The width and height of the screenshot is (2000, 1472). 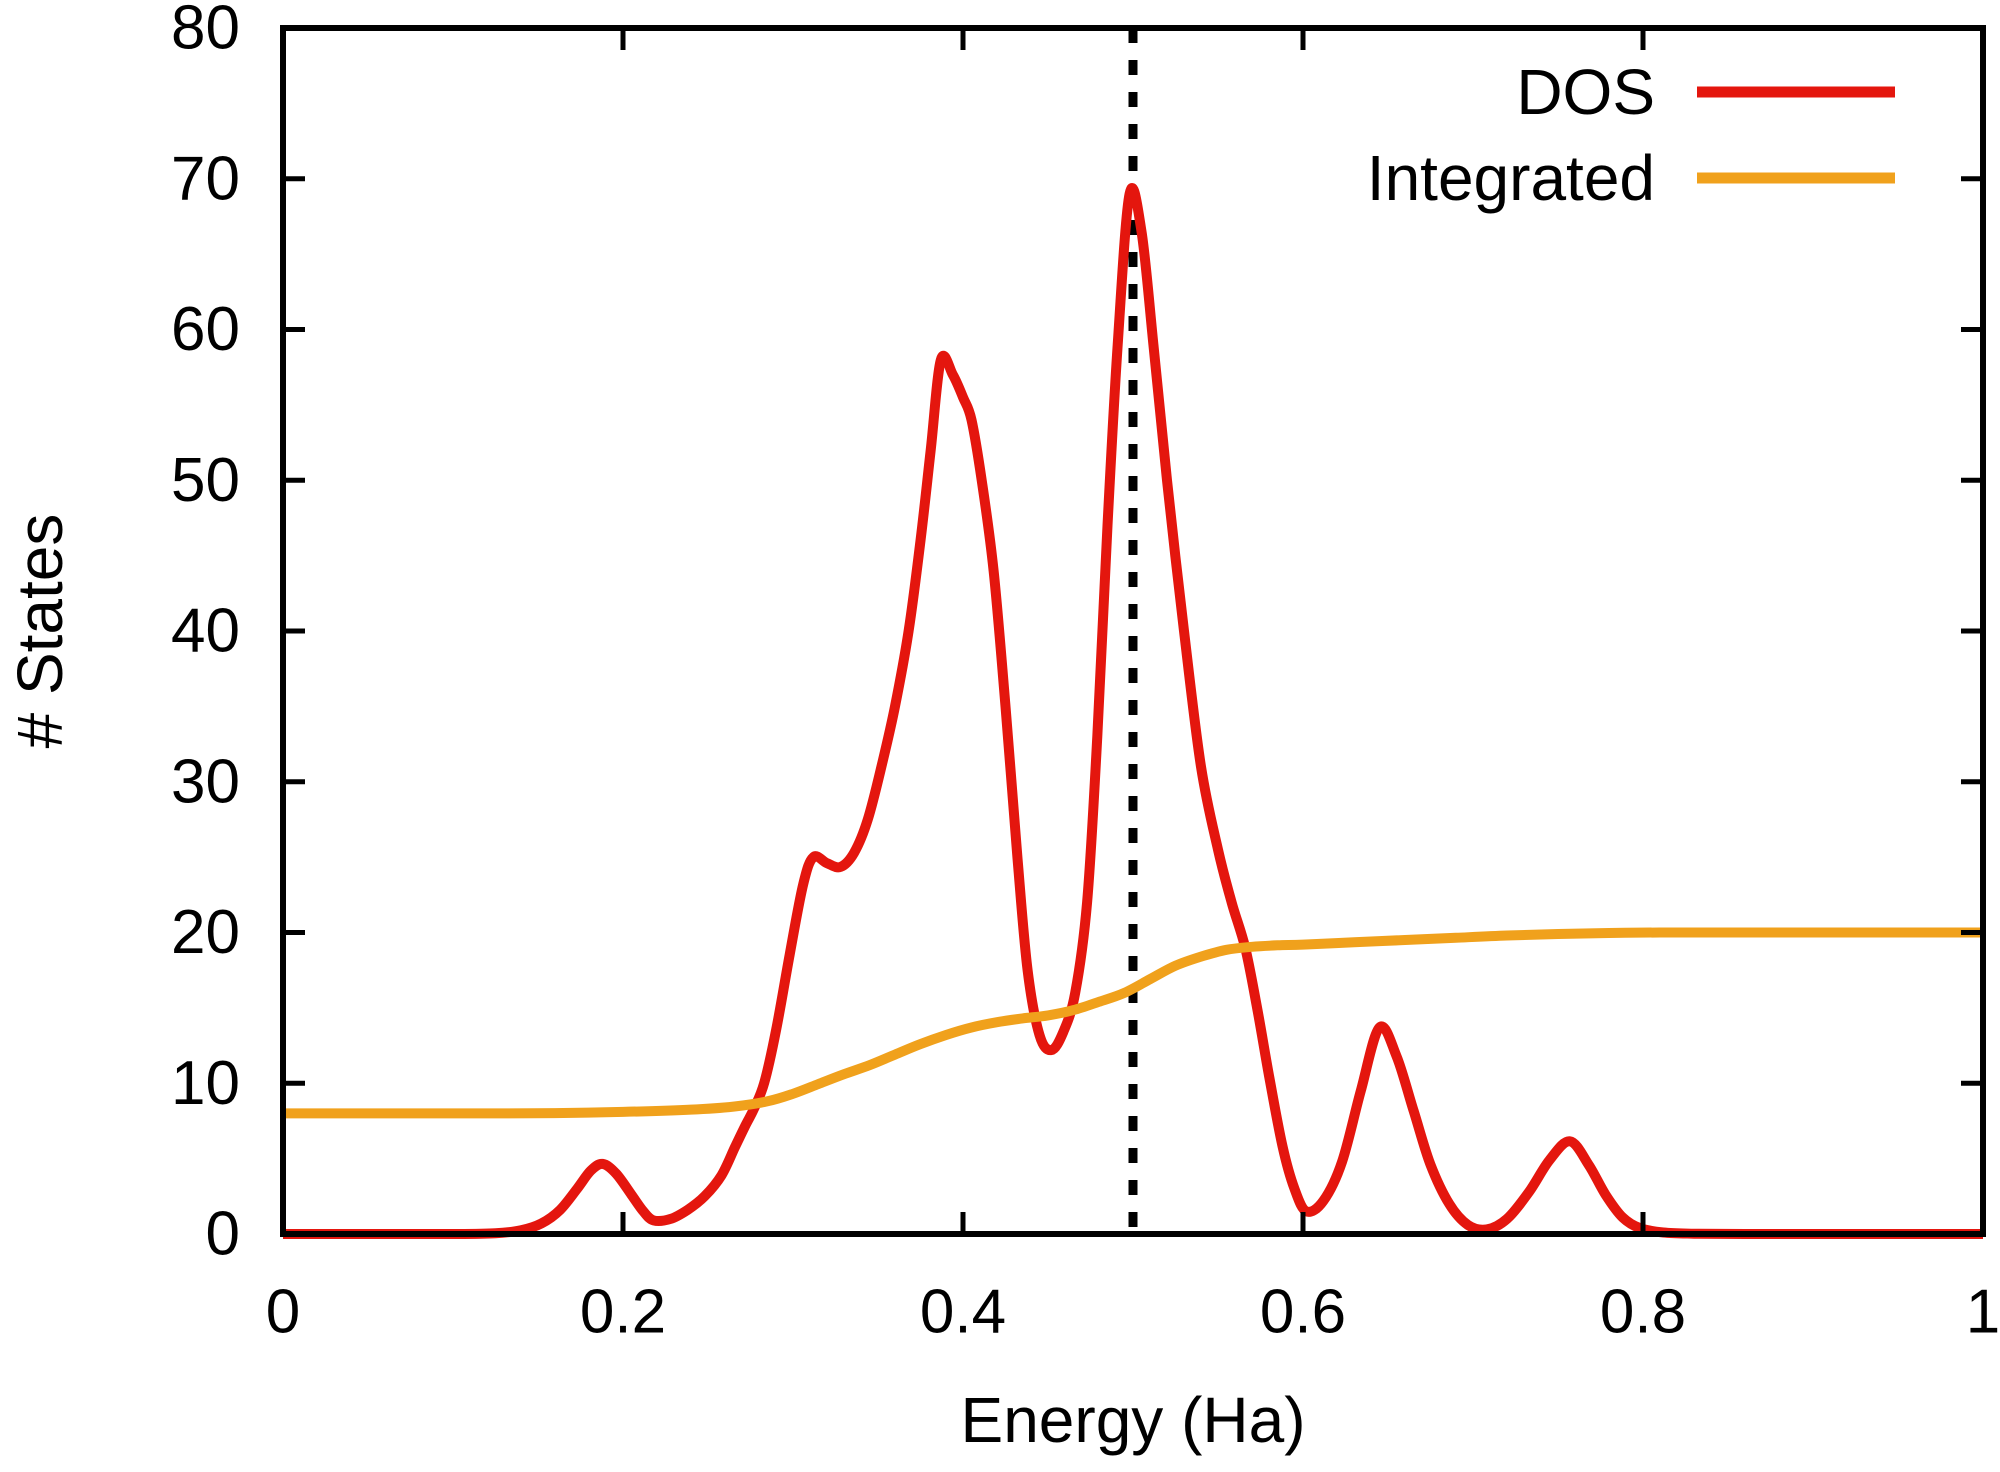 What do you see at coordinates (205, 631) in the screenshot?
I see `y-tick-label: 40` at bounding box center [205, 631].